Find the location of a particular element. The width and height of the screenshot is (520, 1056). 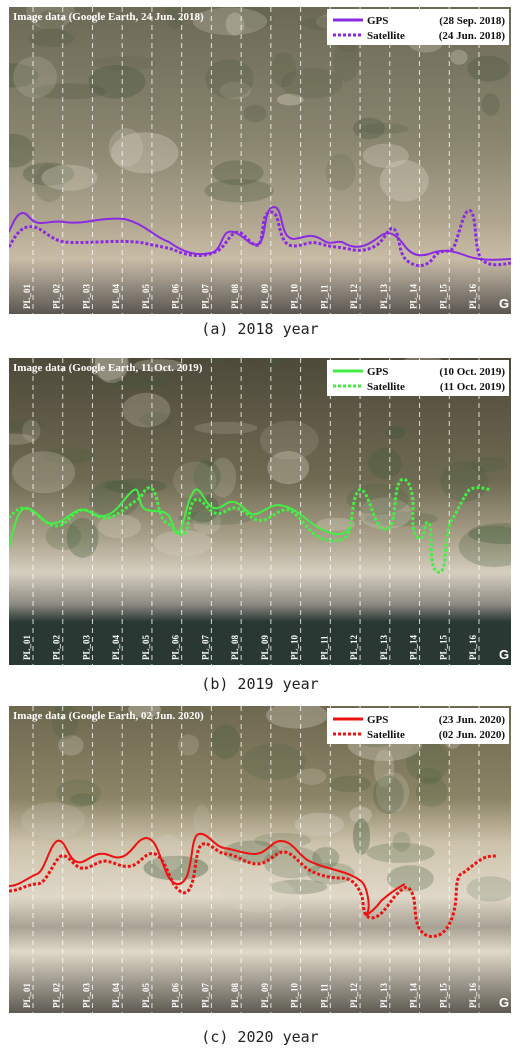

profile-label: PL_15 is located at coordinates (443, 647).